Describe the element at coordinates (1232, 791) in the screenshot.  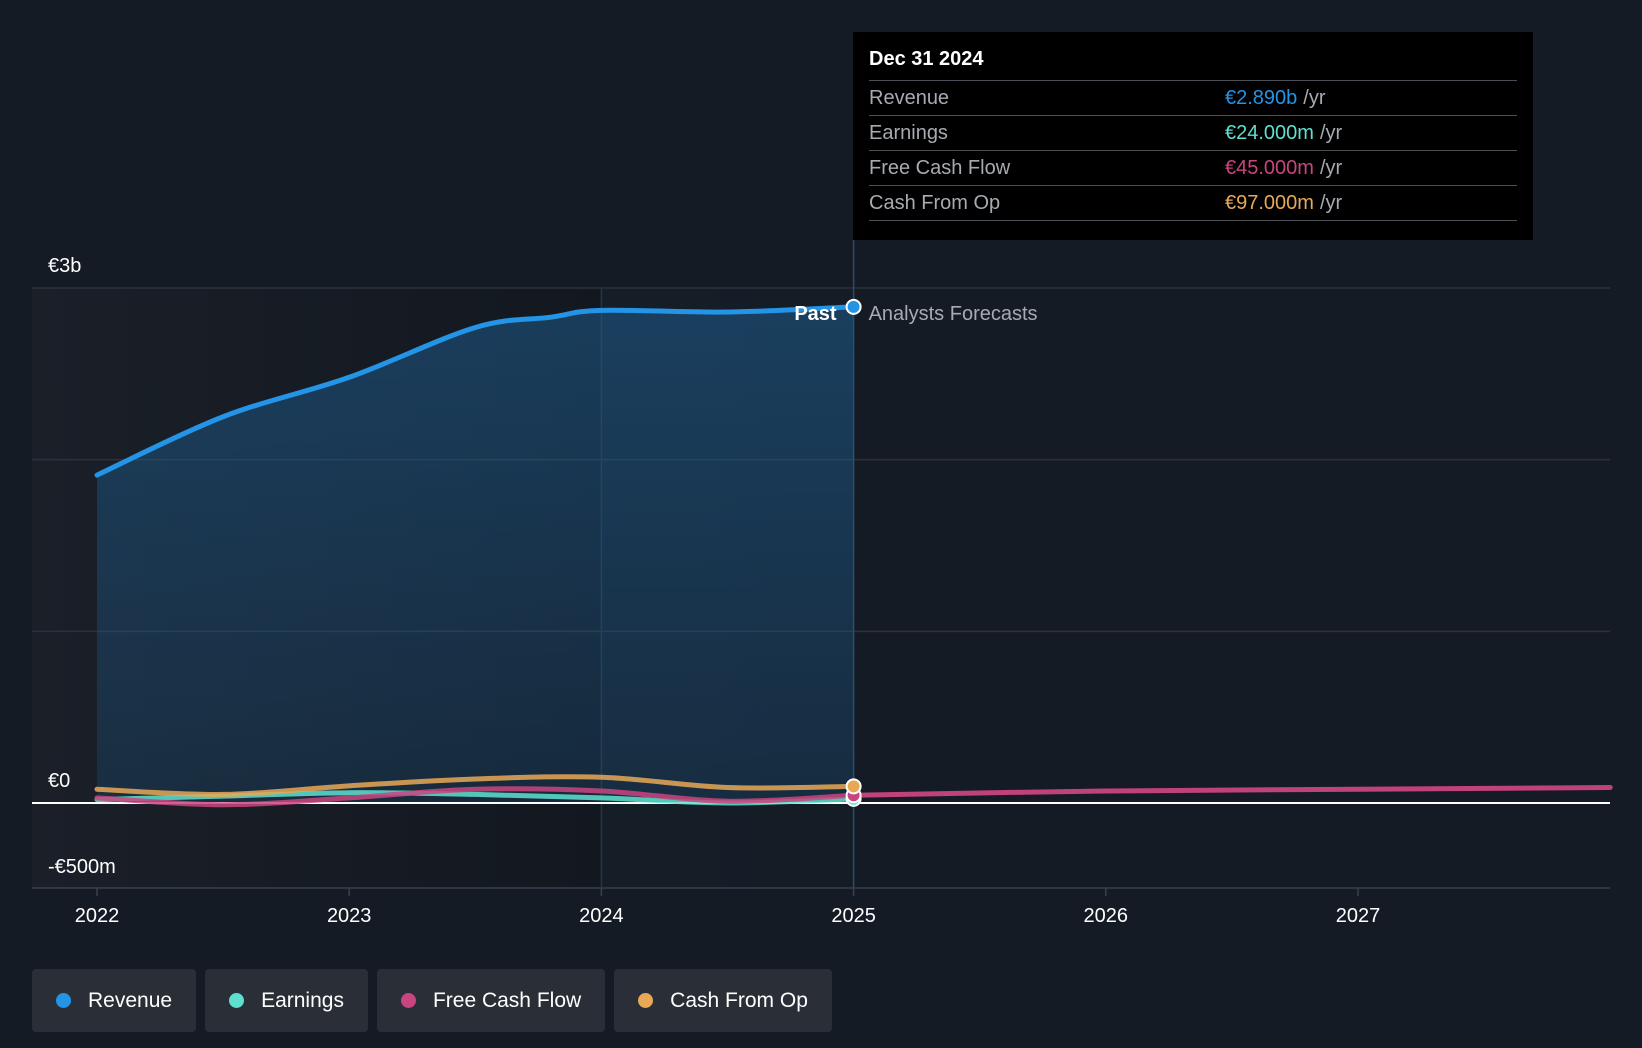
I see `free-cash-flow-forecast-line` at that location.